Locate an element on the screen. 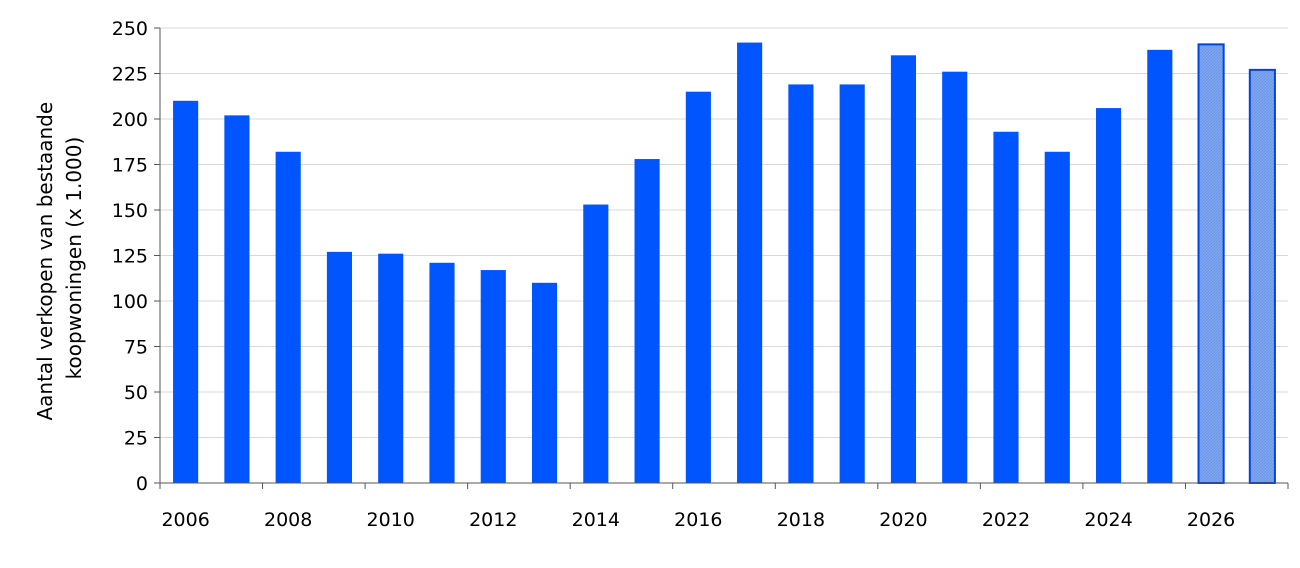 The image size is (1300, 568). bar-2018 is located at coordinates (801, 284).